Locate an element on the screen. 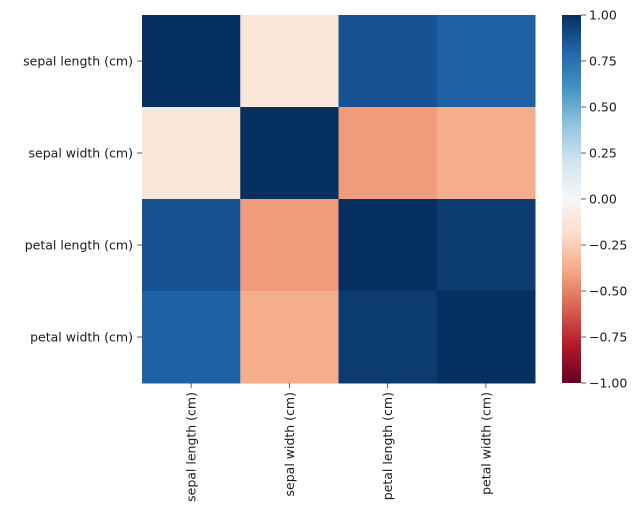 The width and height of the screenshot is (643, 526). colorbar-tick-label: −0.75 is located at coordinates (608, 337).